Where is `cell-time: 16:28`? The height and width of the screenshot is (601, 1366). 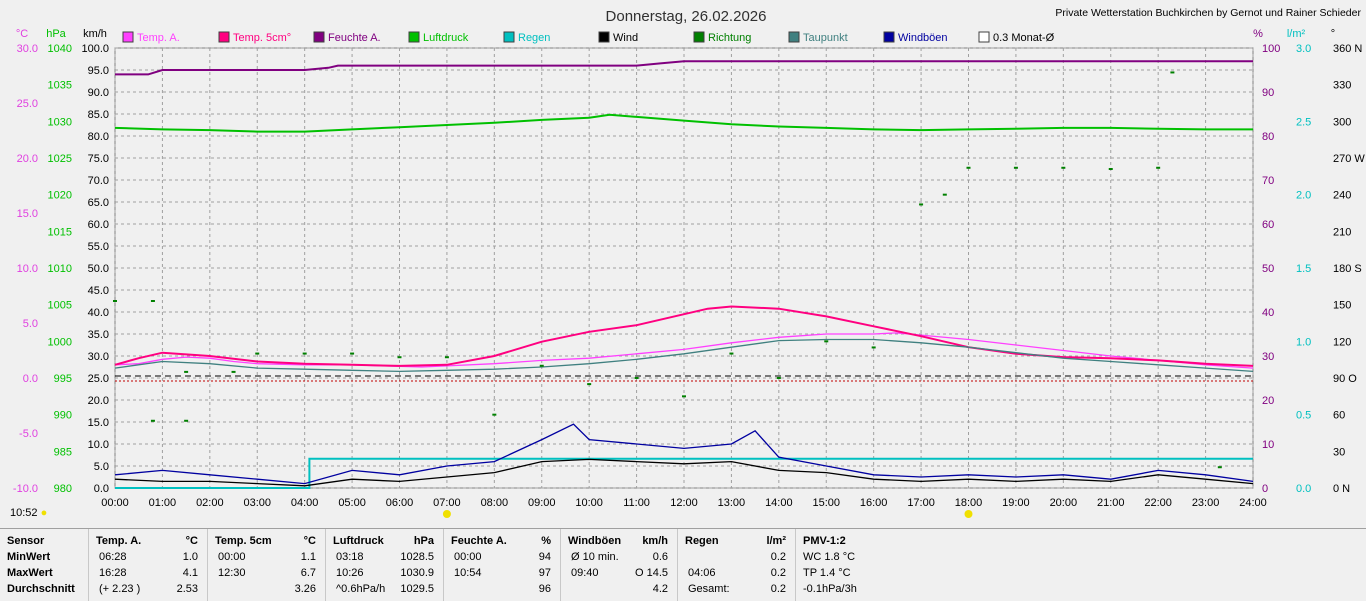 cell-time: 16:28 is located at coordinates (113, 573).